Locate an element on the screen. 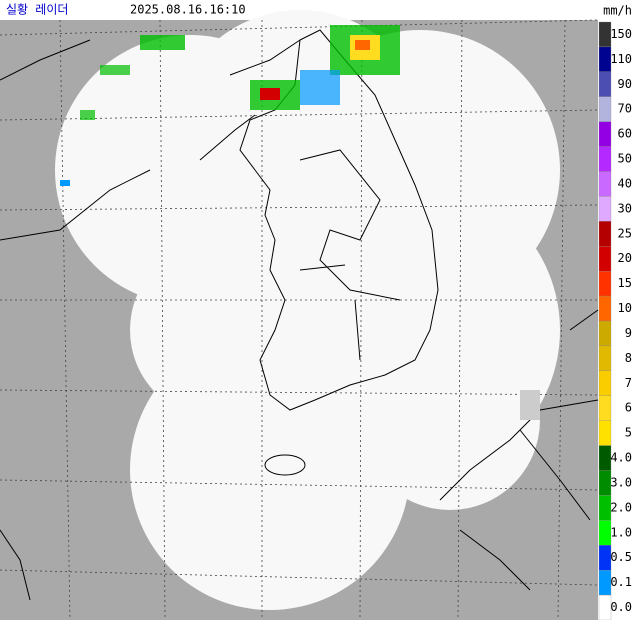  legend-label: 9 is located at coordinates (628, 333).